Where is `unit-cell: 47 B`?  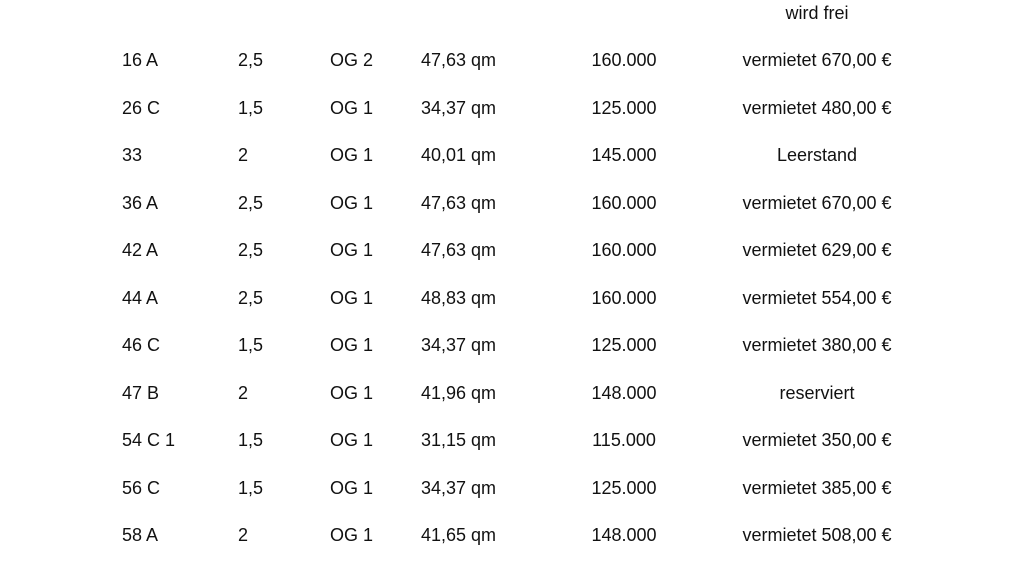 unit-cell: 47 B is located at coordinates (141, 392).